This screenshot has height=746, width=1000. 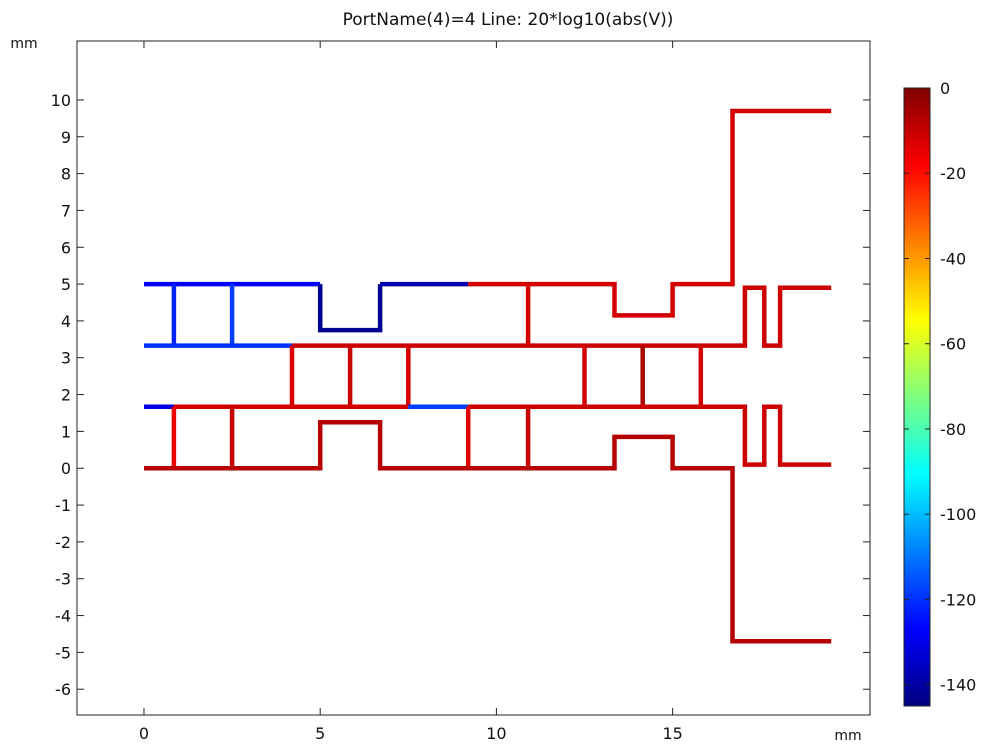 What do you see at coordinates (66, 210) in the screenshot?
I see `y-tick-label: 7` at bounding box center [66, 210].